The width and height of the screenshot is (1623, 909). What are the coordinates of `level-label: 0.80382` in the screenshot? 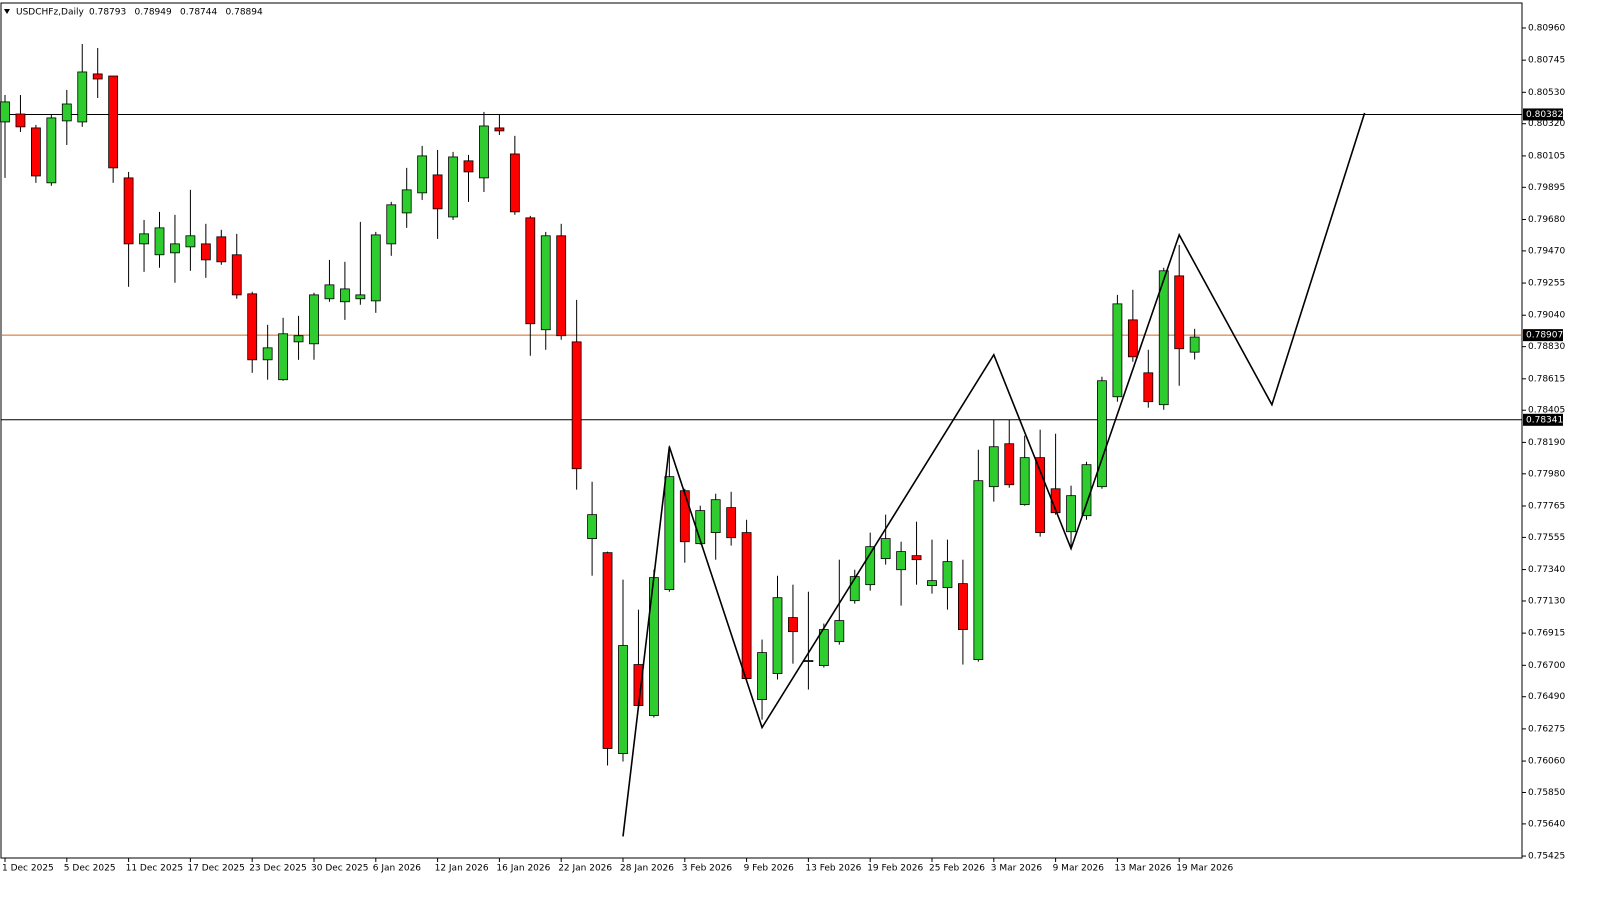 It's located at (1544, 115).